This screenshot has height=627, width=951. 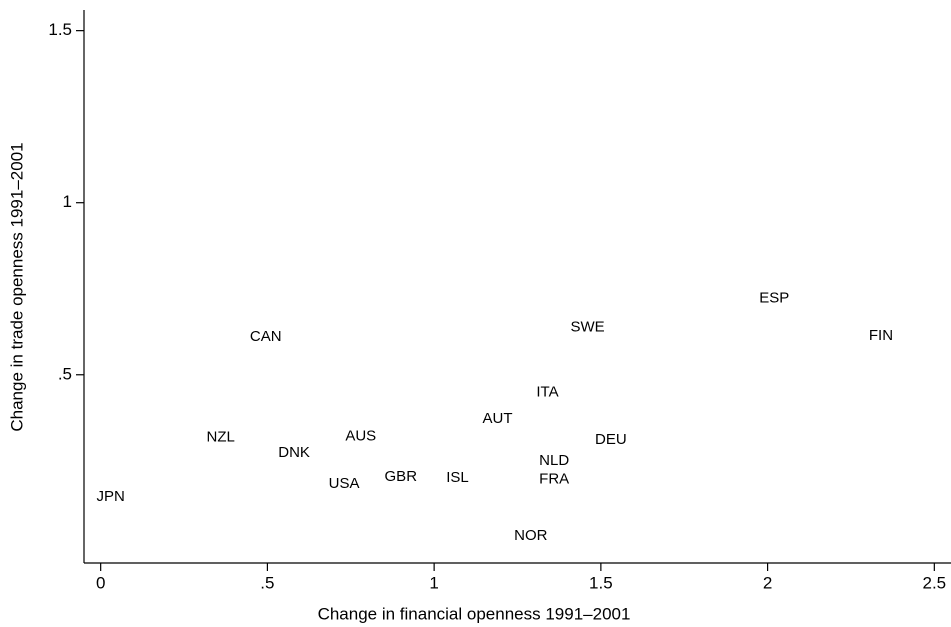 I want to click on point-label: ESP, so click(x=774, y=298).